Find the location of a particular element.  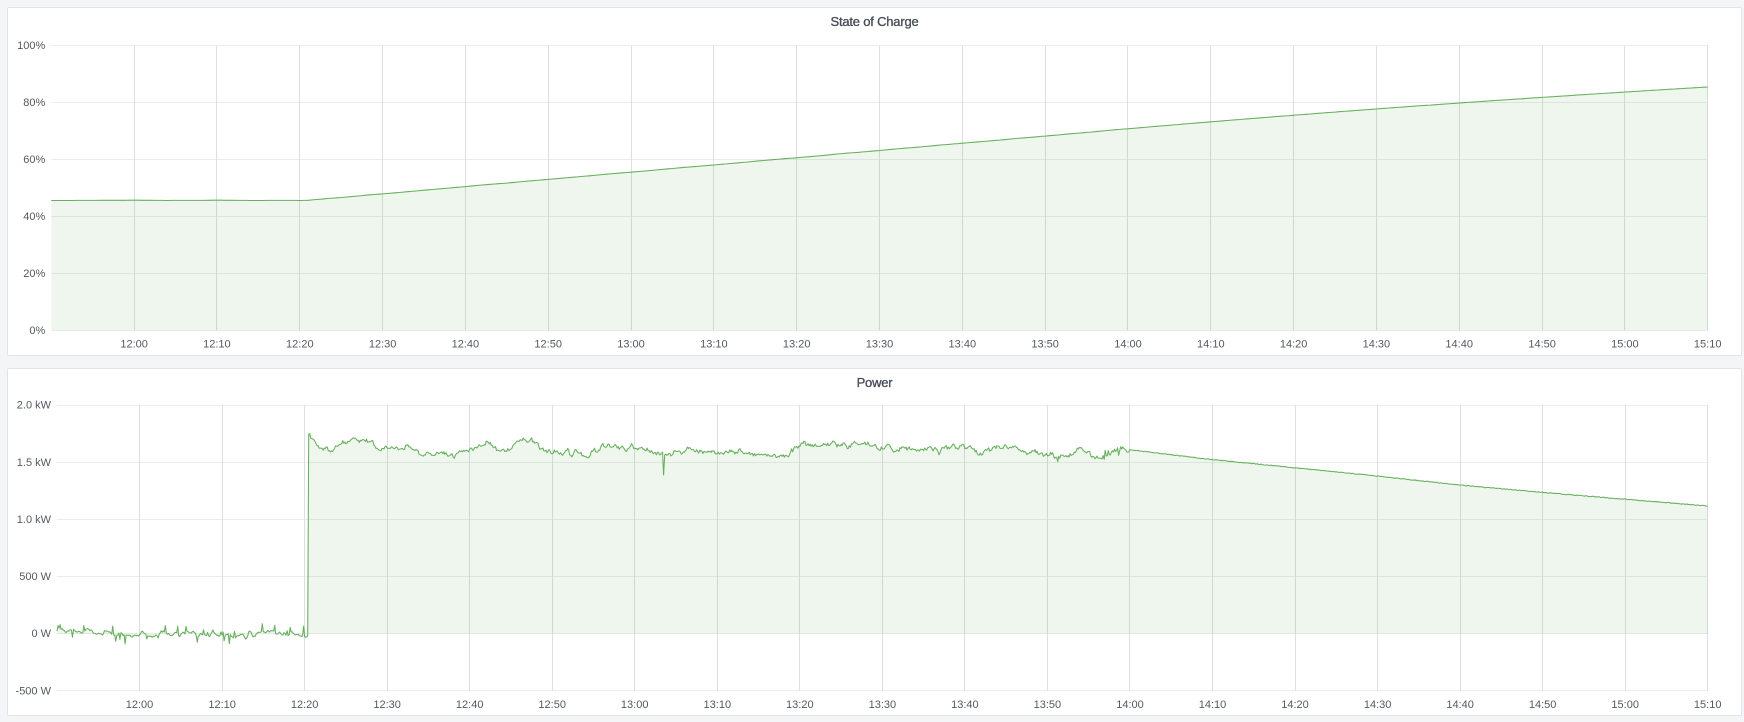

svg-text: 60% is located at coordinates (34, 160).